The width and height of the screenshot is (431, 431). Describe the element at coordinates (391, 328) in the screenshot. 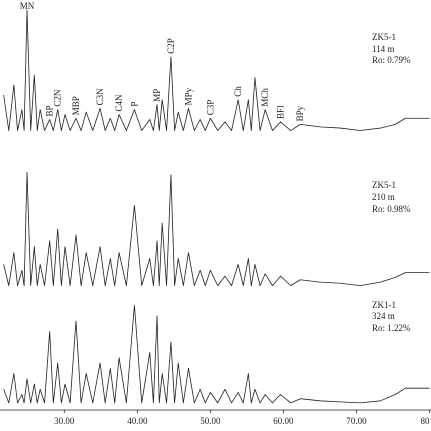

I see `sample-label: Ro: 1.22%` at that location.